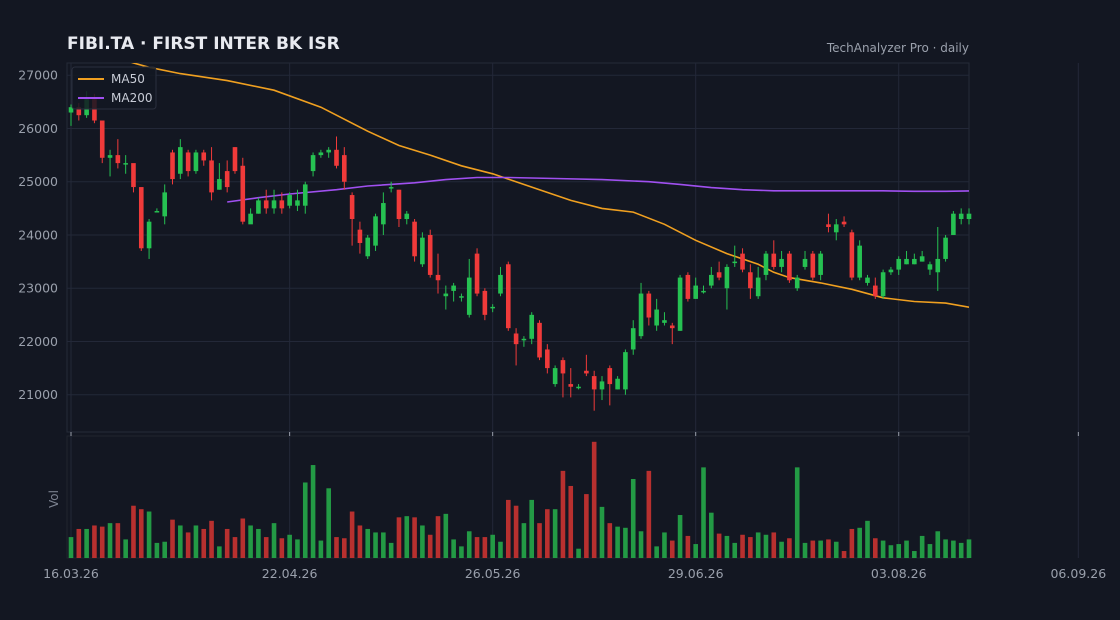 This screenshot has height=620, width=1120. Describe the element at coordinates (38, 234) in the screenshot. I see `y-tick-label: 24000` at that location.